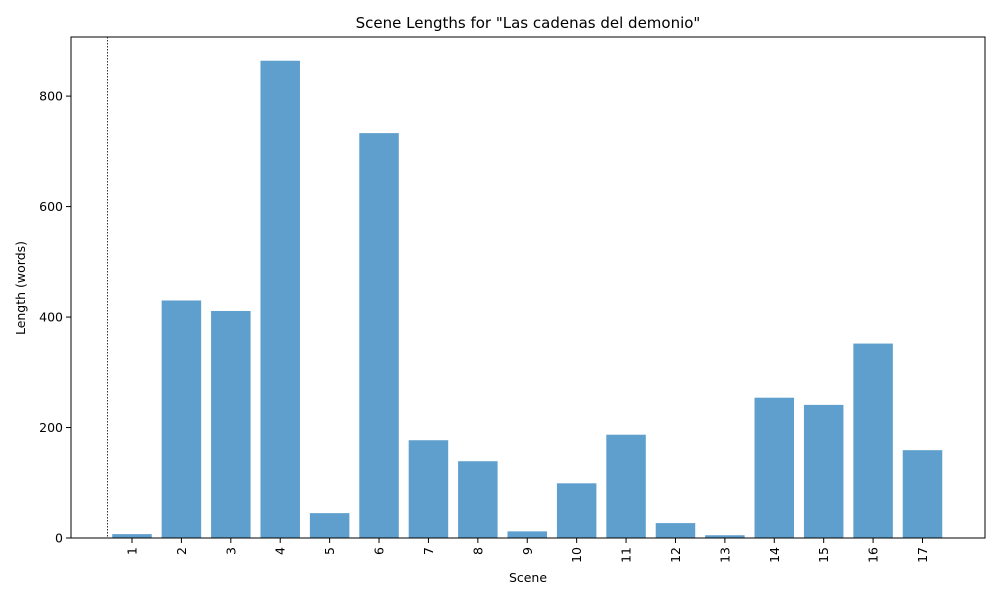 This screenshot has width=1000, height=600. Describe the element at coordinates (132, 551) in the screenshot. I see `x-tick-label: 1` at that location.